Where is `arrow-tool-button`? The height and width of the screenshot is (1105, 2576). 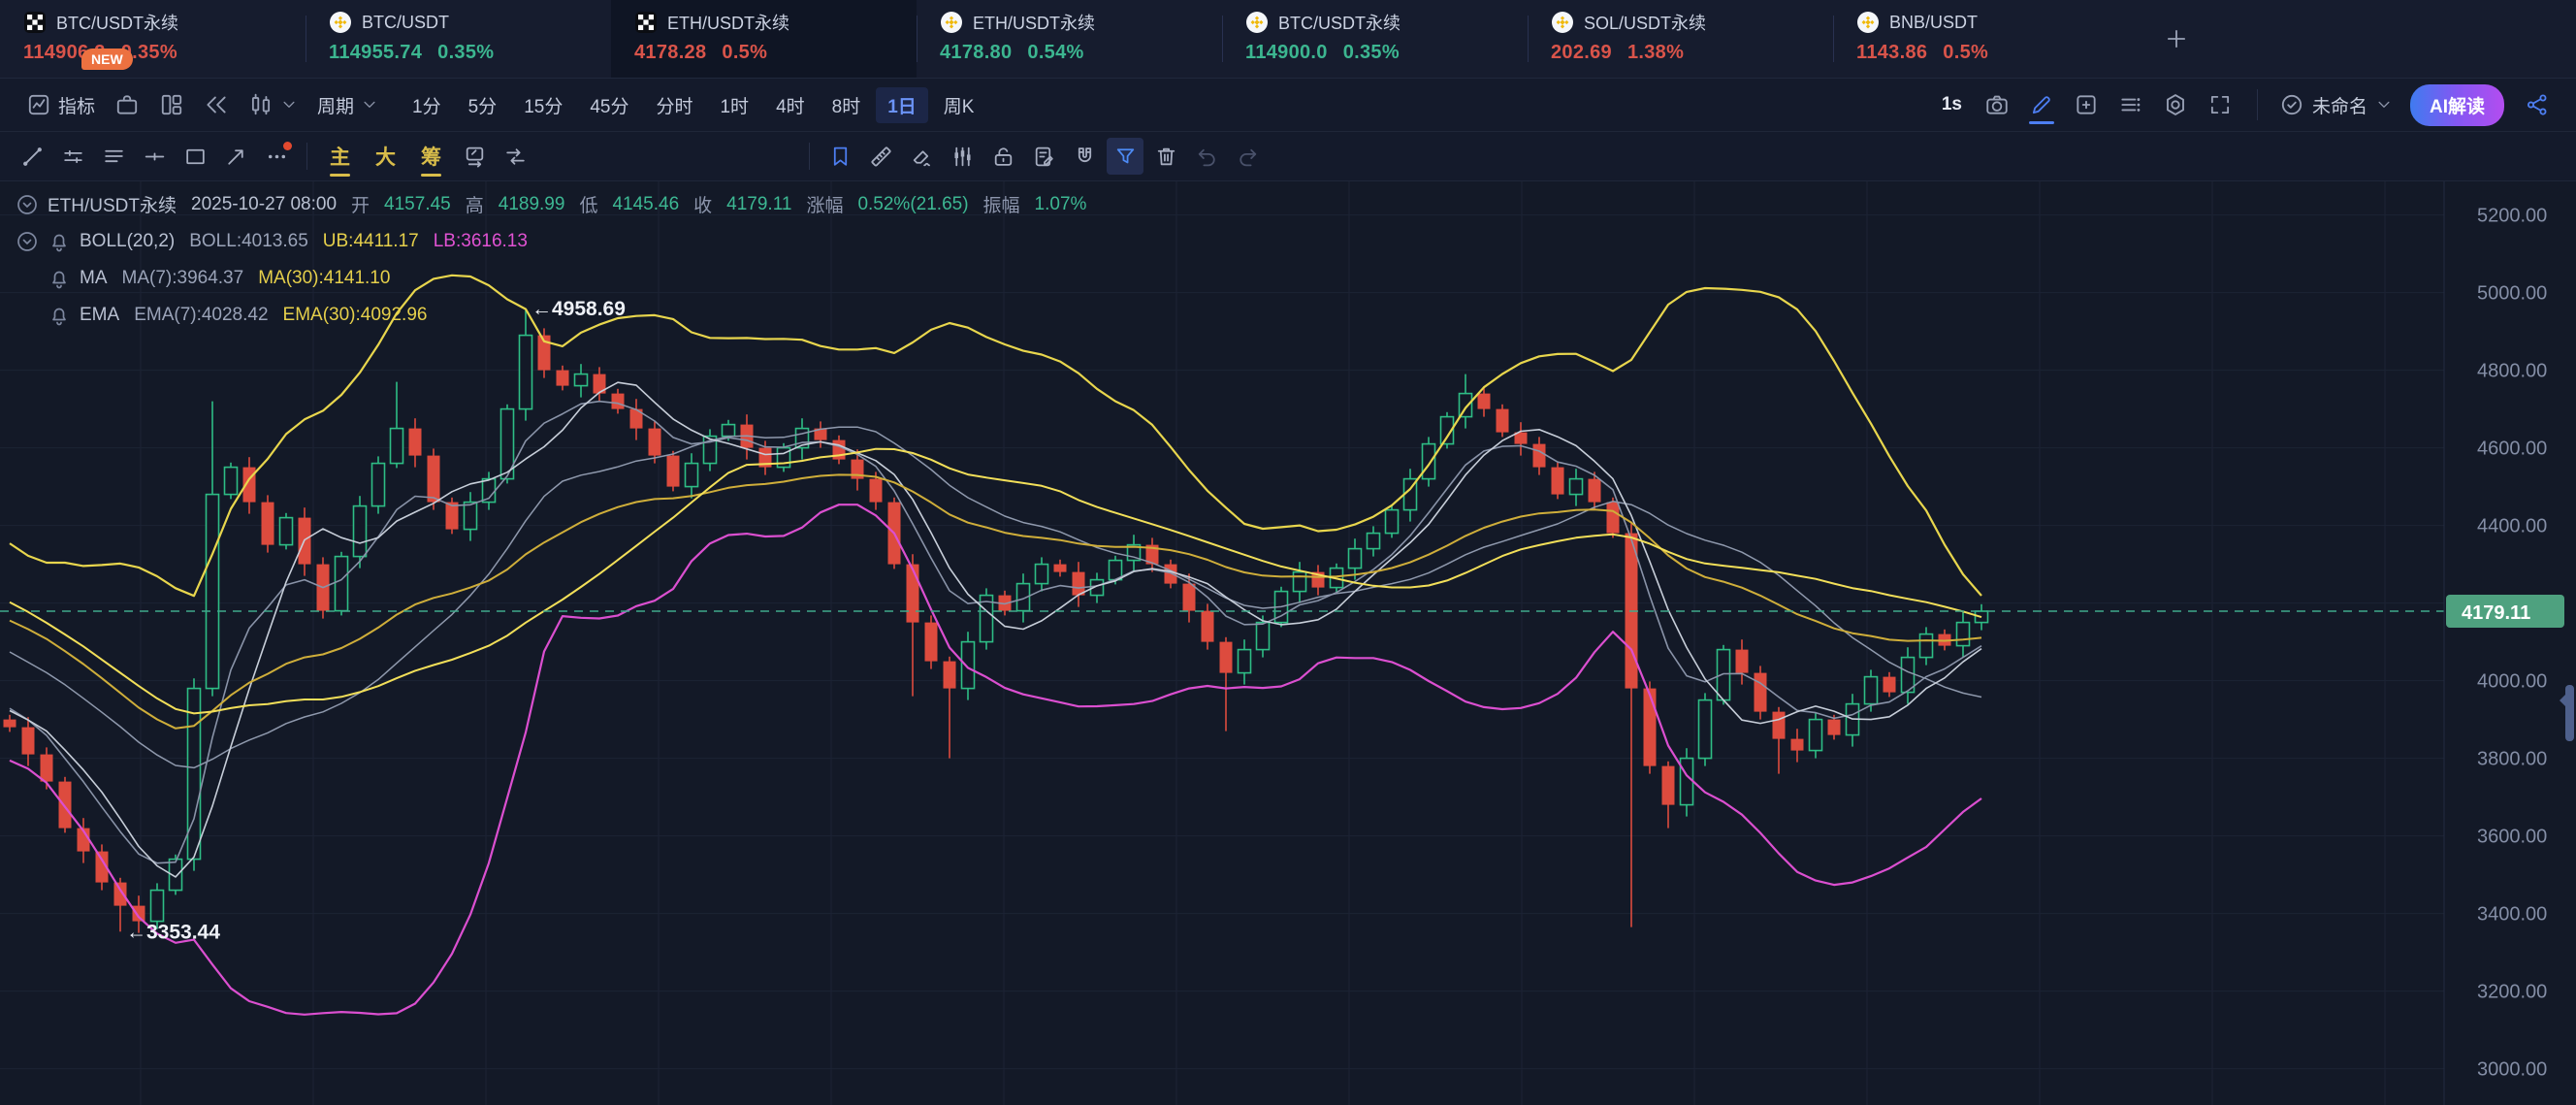 arrow-tool-button is located at coordinates (235, 156).